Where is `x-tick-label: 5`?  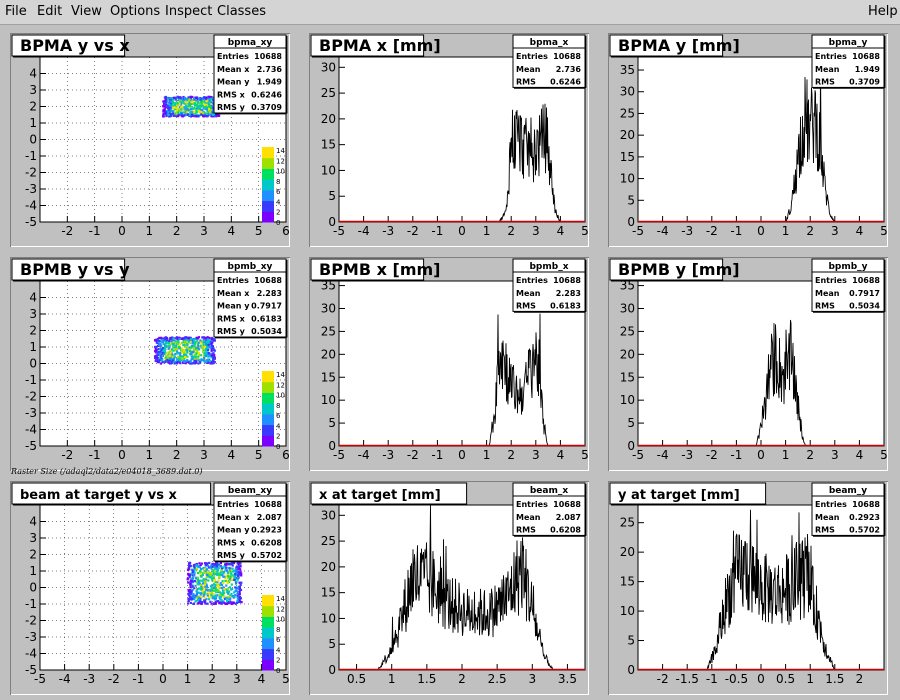 x-tick-label: 5 is located at coordinates (259, 455).